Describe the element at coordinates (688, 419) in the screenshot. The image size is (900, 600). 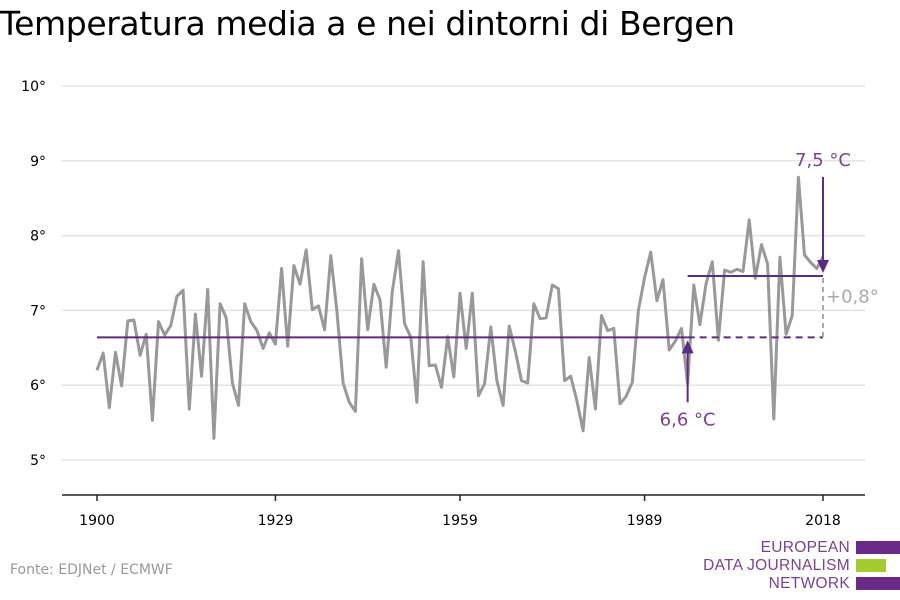
I see `baseline-value-label: 6,6 °C` at that location.